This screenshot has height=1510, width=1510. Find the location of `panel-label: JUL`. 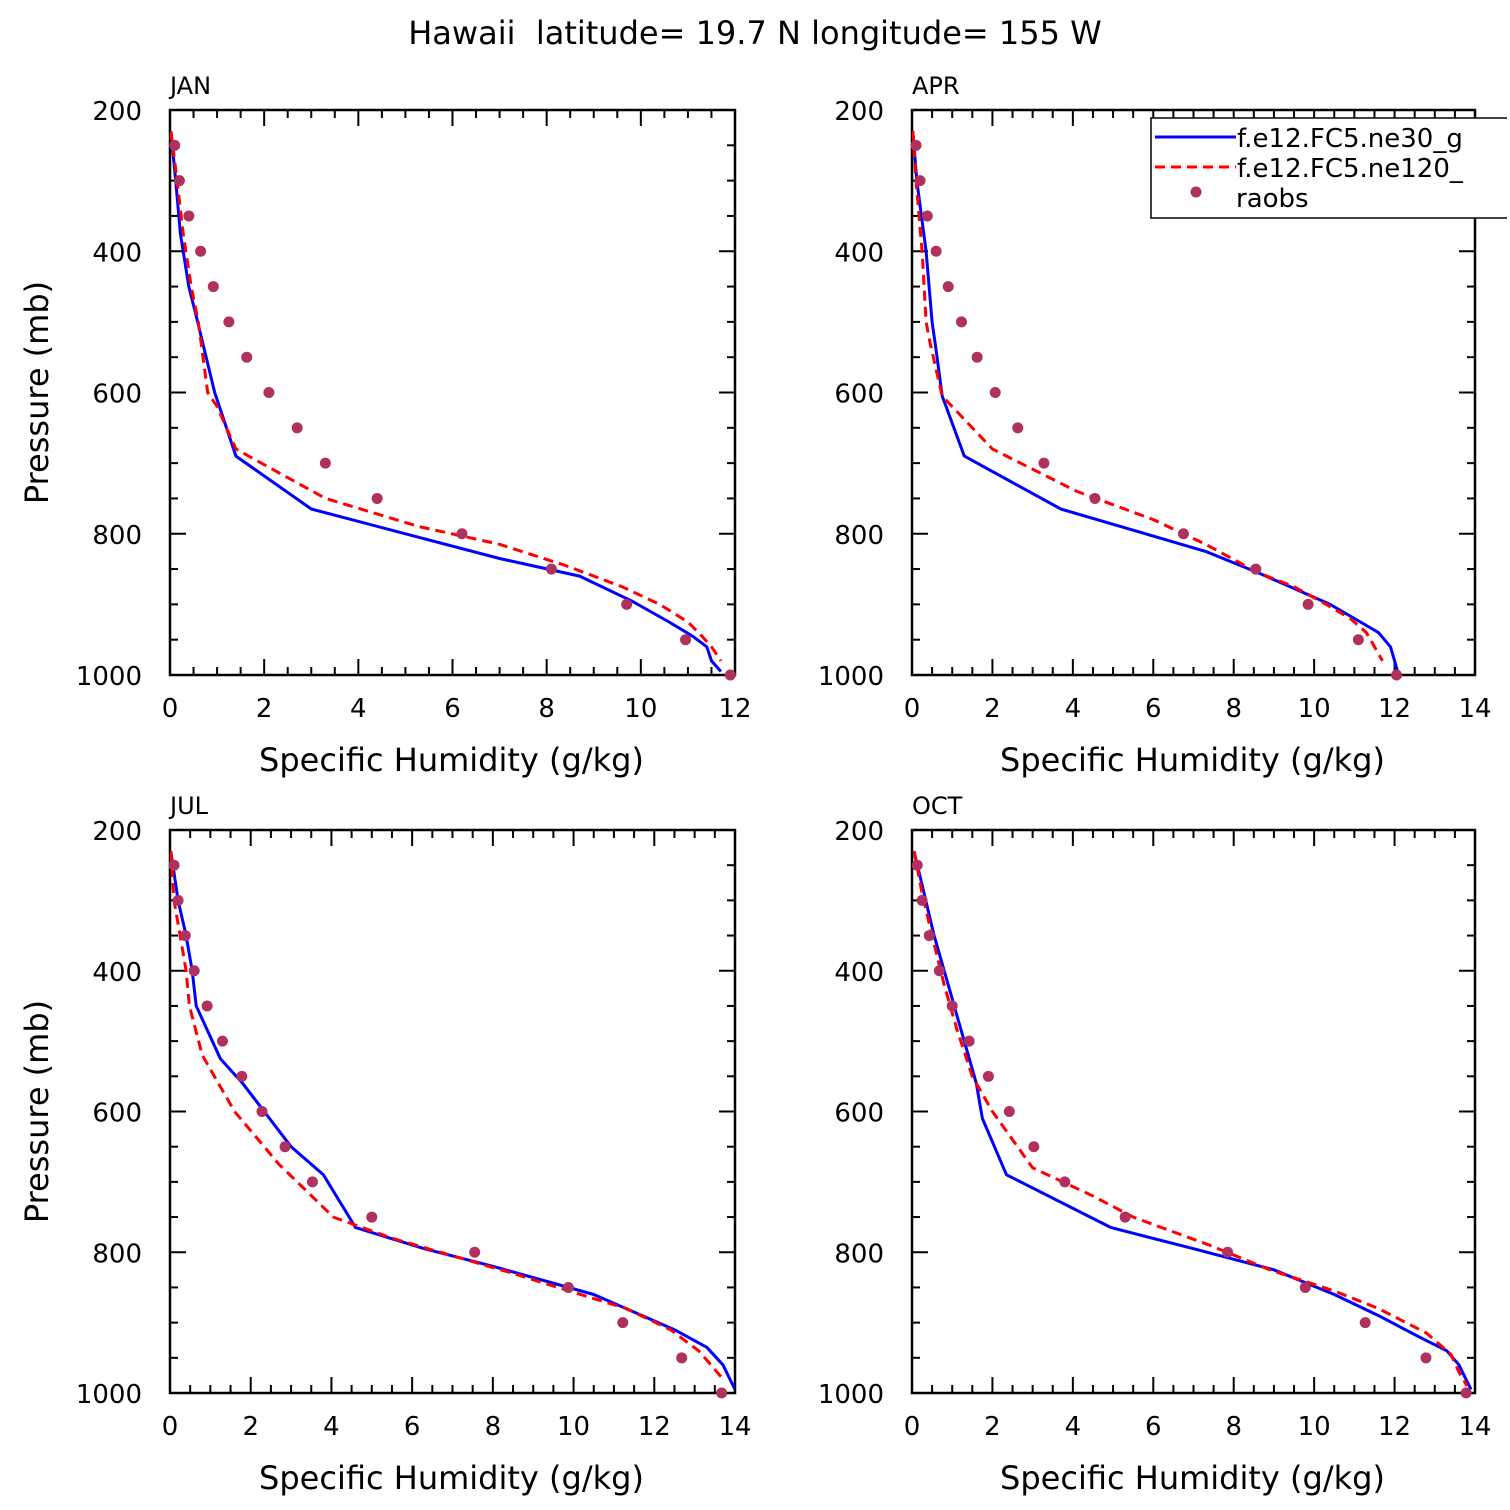

panel-label: JUL is located at coordinates (188, 806).